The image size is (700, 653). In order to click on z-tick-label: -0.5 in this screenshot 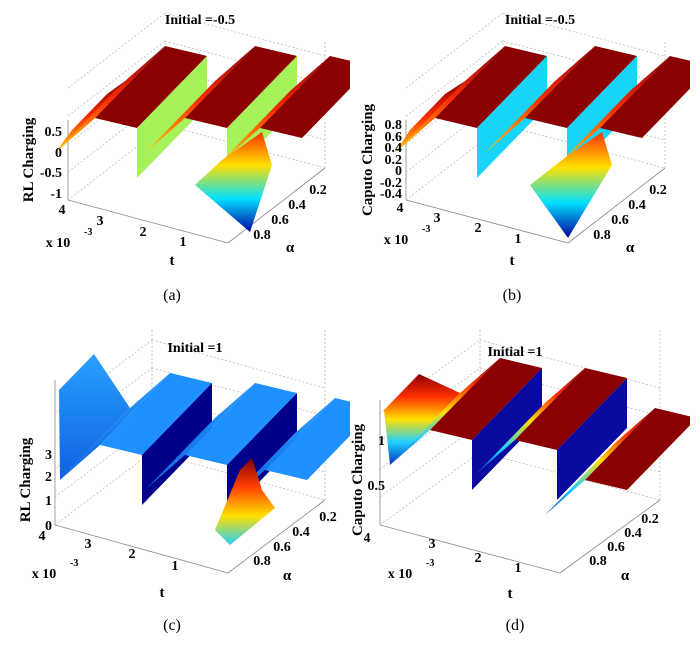, I will do `click(51, 173)`.